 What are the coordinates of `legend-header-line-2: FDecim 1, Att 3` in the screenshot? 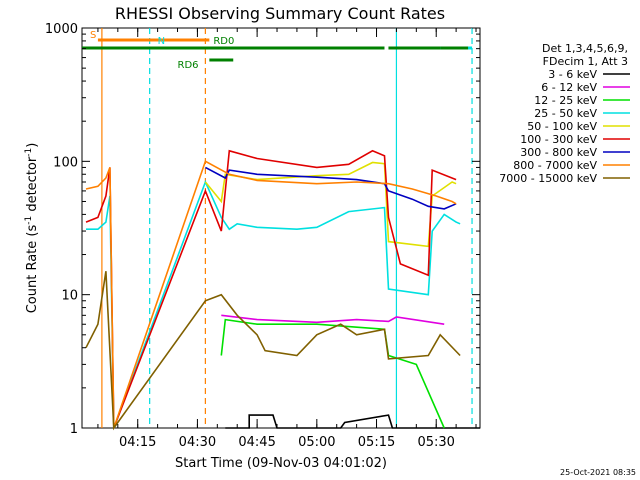 It's located at (585, 61).